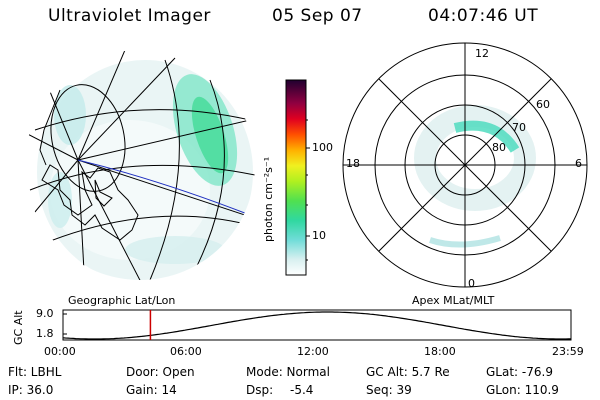  I want to click on time-label: 04:07:46 UT, so click(483, 16).